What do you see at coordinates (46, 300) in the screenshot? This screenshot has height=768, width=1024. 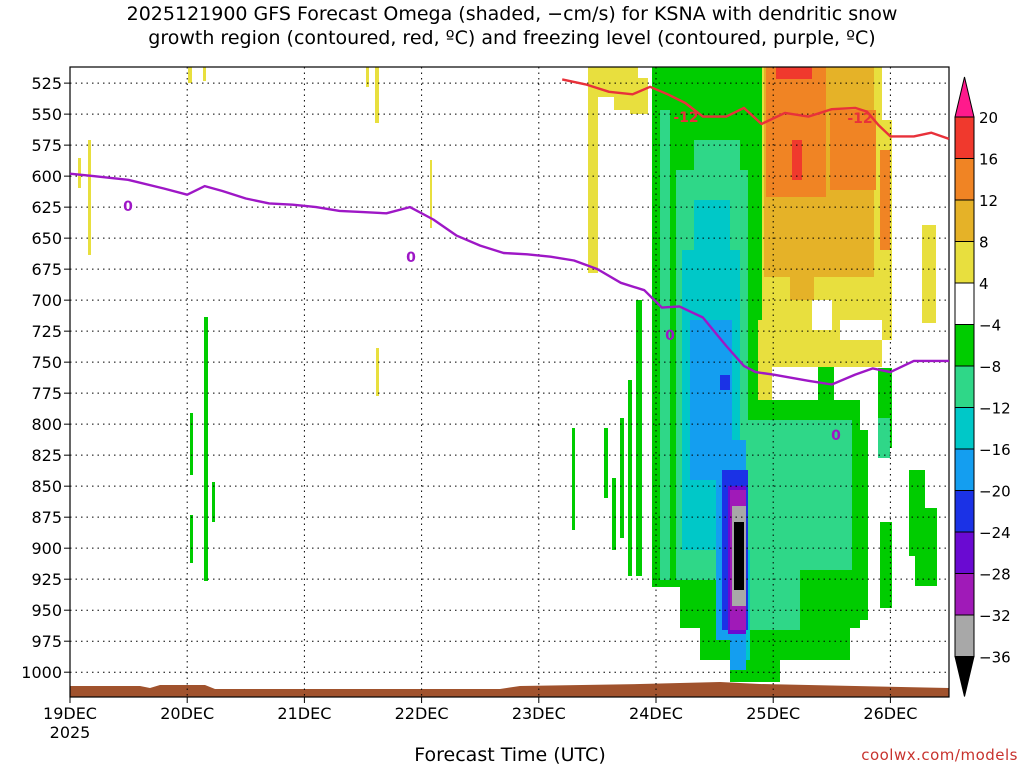 I see `y-tick-label: 700` at bounding box center [46, 300].